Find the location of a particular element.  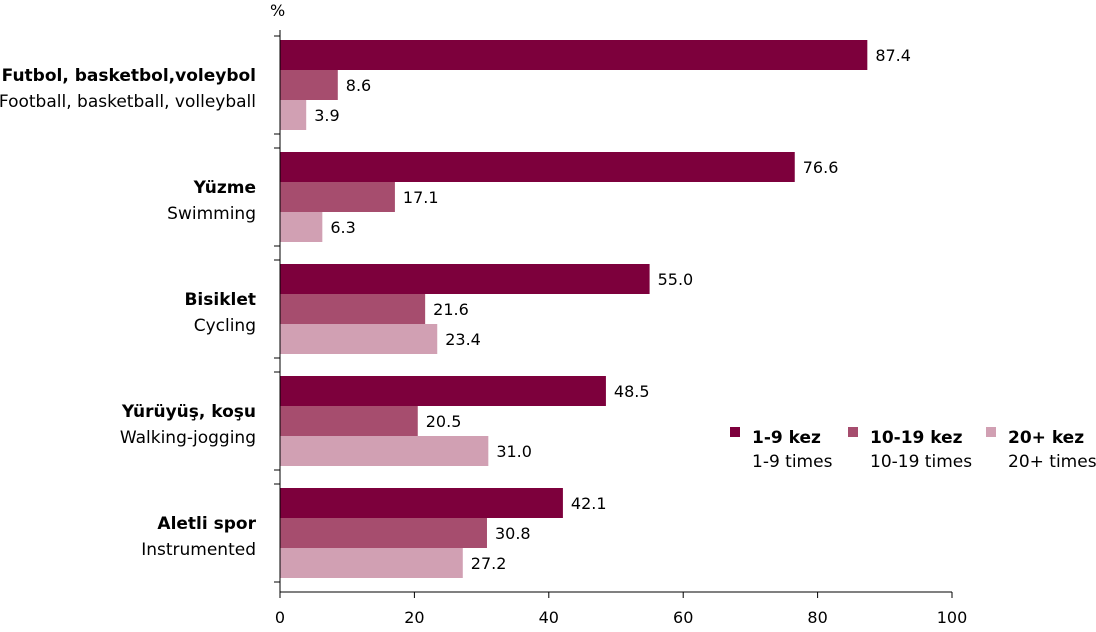

legend-label: 1-9 kez is located at coordinates (786, 438).